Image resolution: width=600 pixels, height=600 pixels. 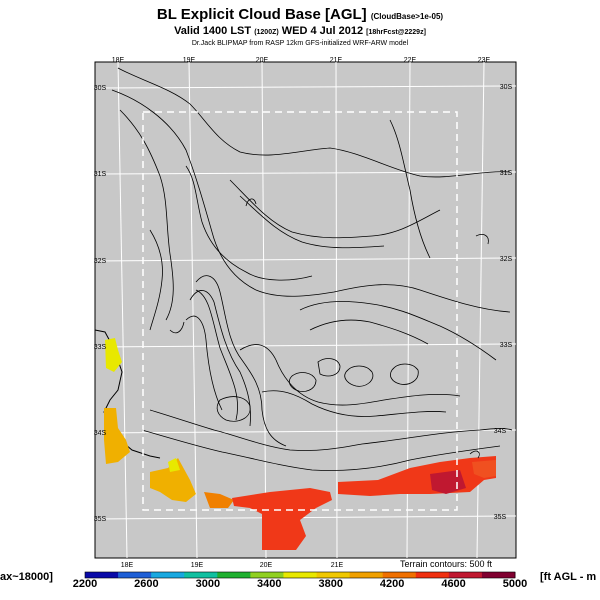 What do you see at coordinates (266, 565) in the screenshot?
I see `lon-label-bottom: 20E` at bounding box center [266, 565].